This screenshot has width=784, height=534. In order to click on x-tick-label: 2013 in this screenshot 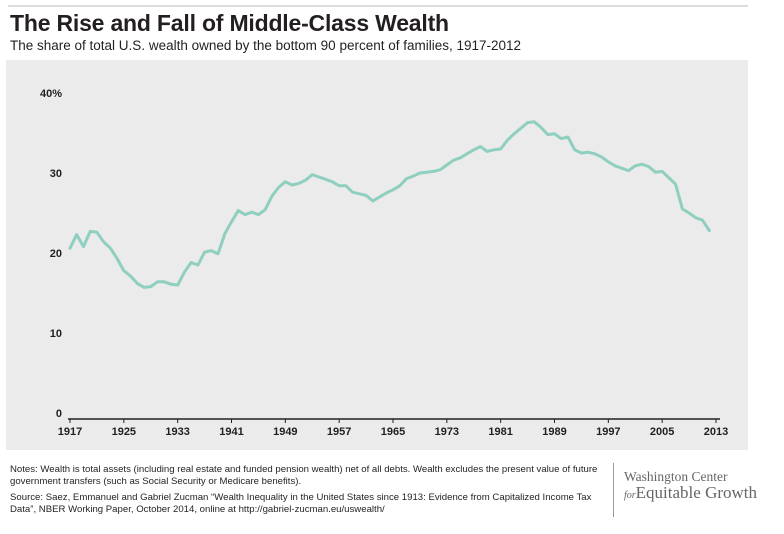, I will do `click(716, 432)`.